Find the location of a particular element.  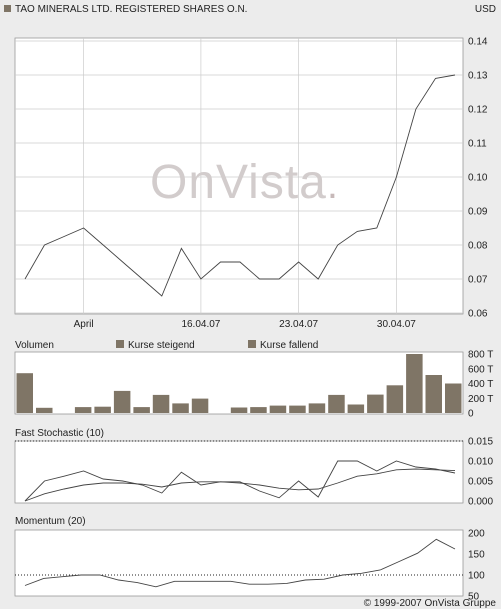

title-icon is located at coordinates (7, 8).